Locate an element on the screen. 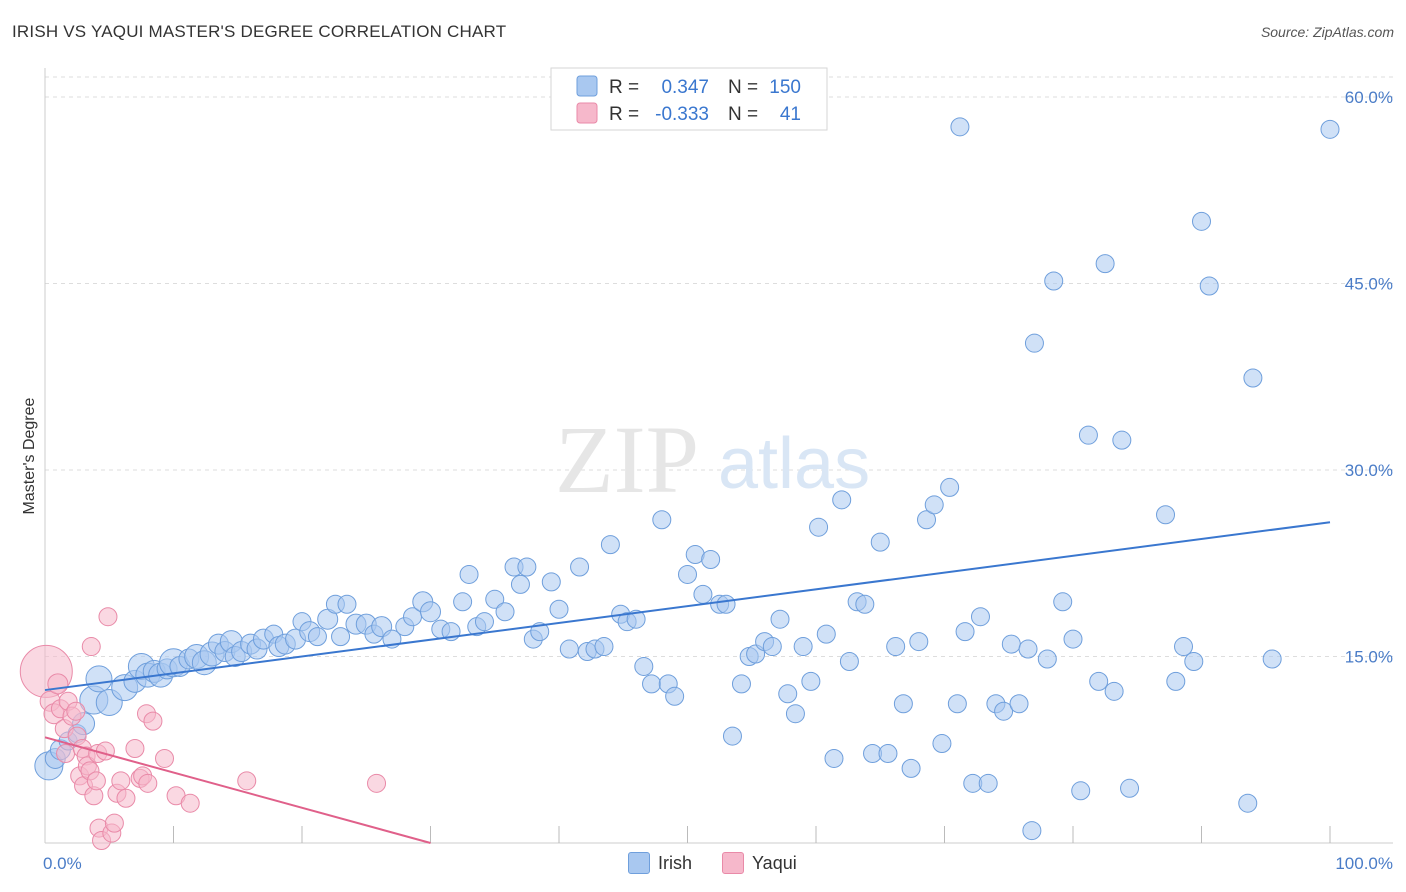  legend-box: R = 0.347 N = 150 R = -0.333 N = 41 is located at coordinates (689, 99).